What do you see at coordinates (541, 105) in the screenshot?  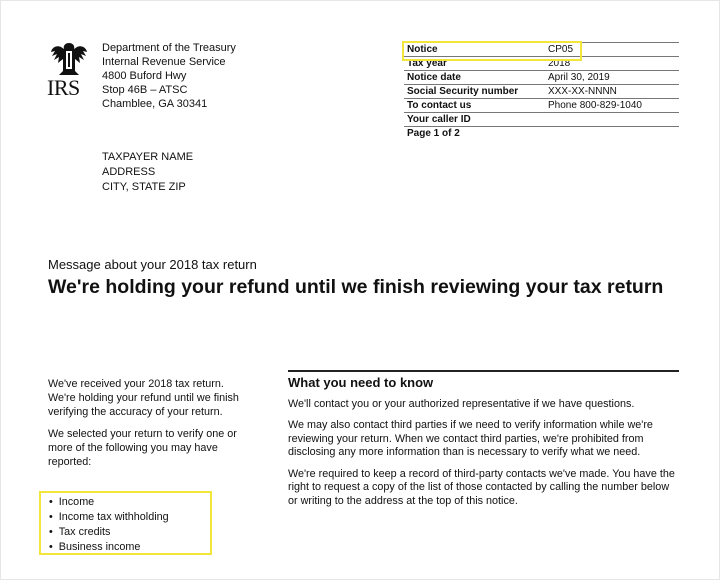 I see `info-row-contact: To contact us Phone 800-829-1040` at bounding box center [541, 105].